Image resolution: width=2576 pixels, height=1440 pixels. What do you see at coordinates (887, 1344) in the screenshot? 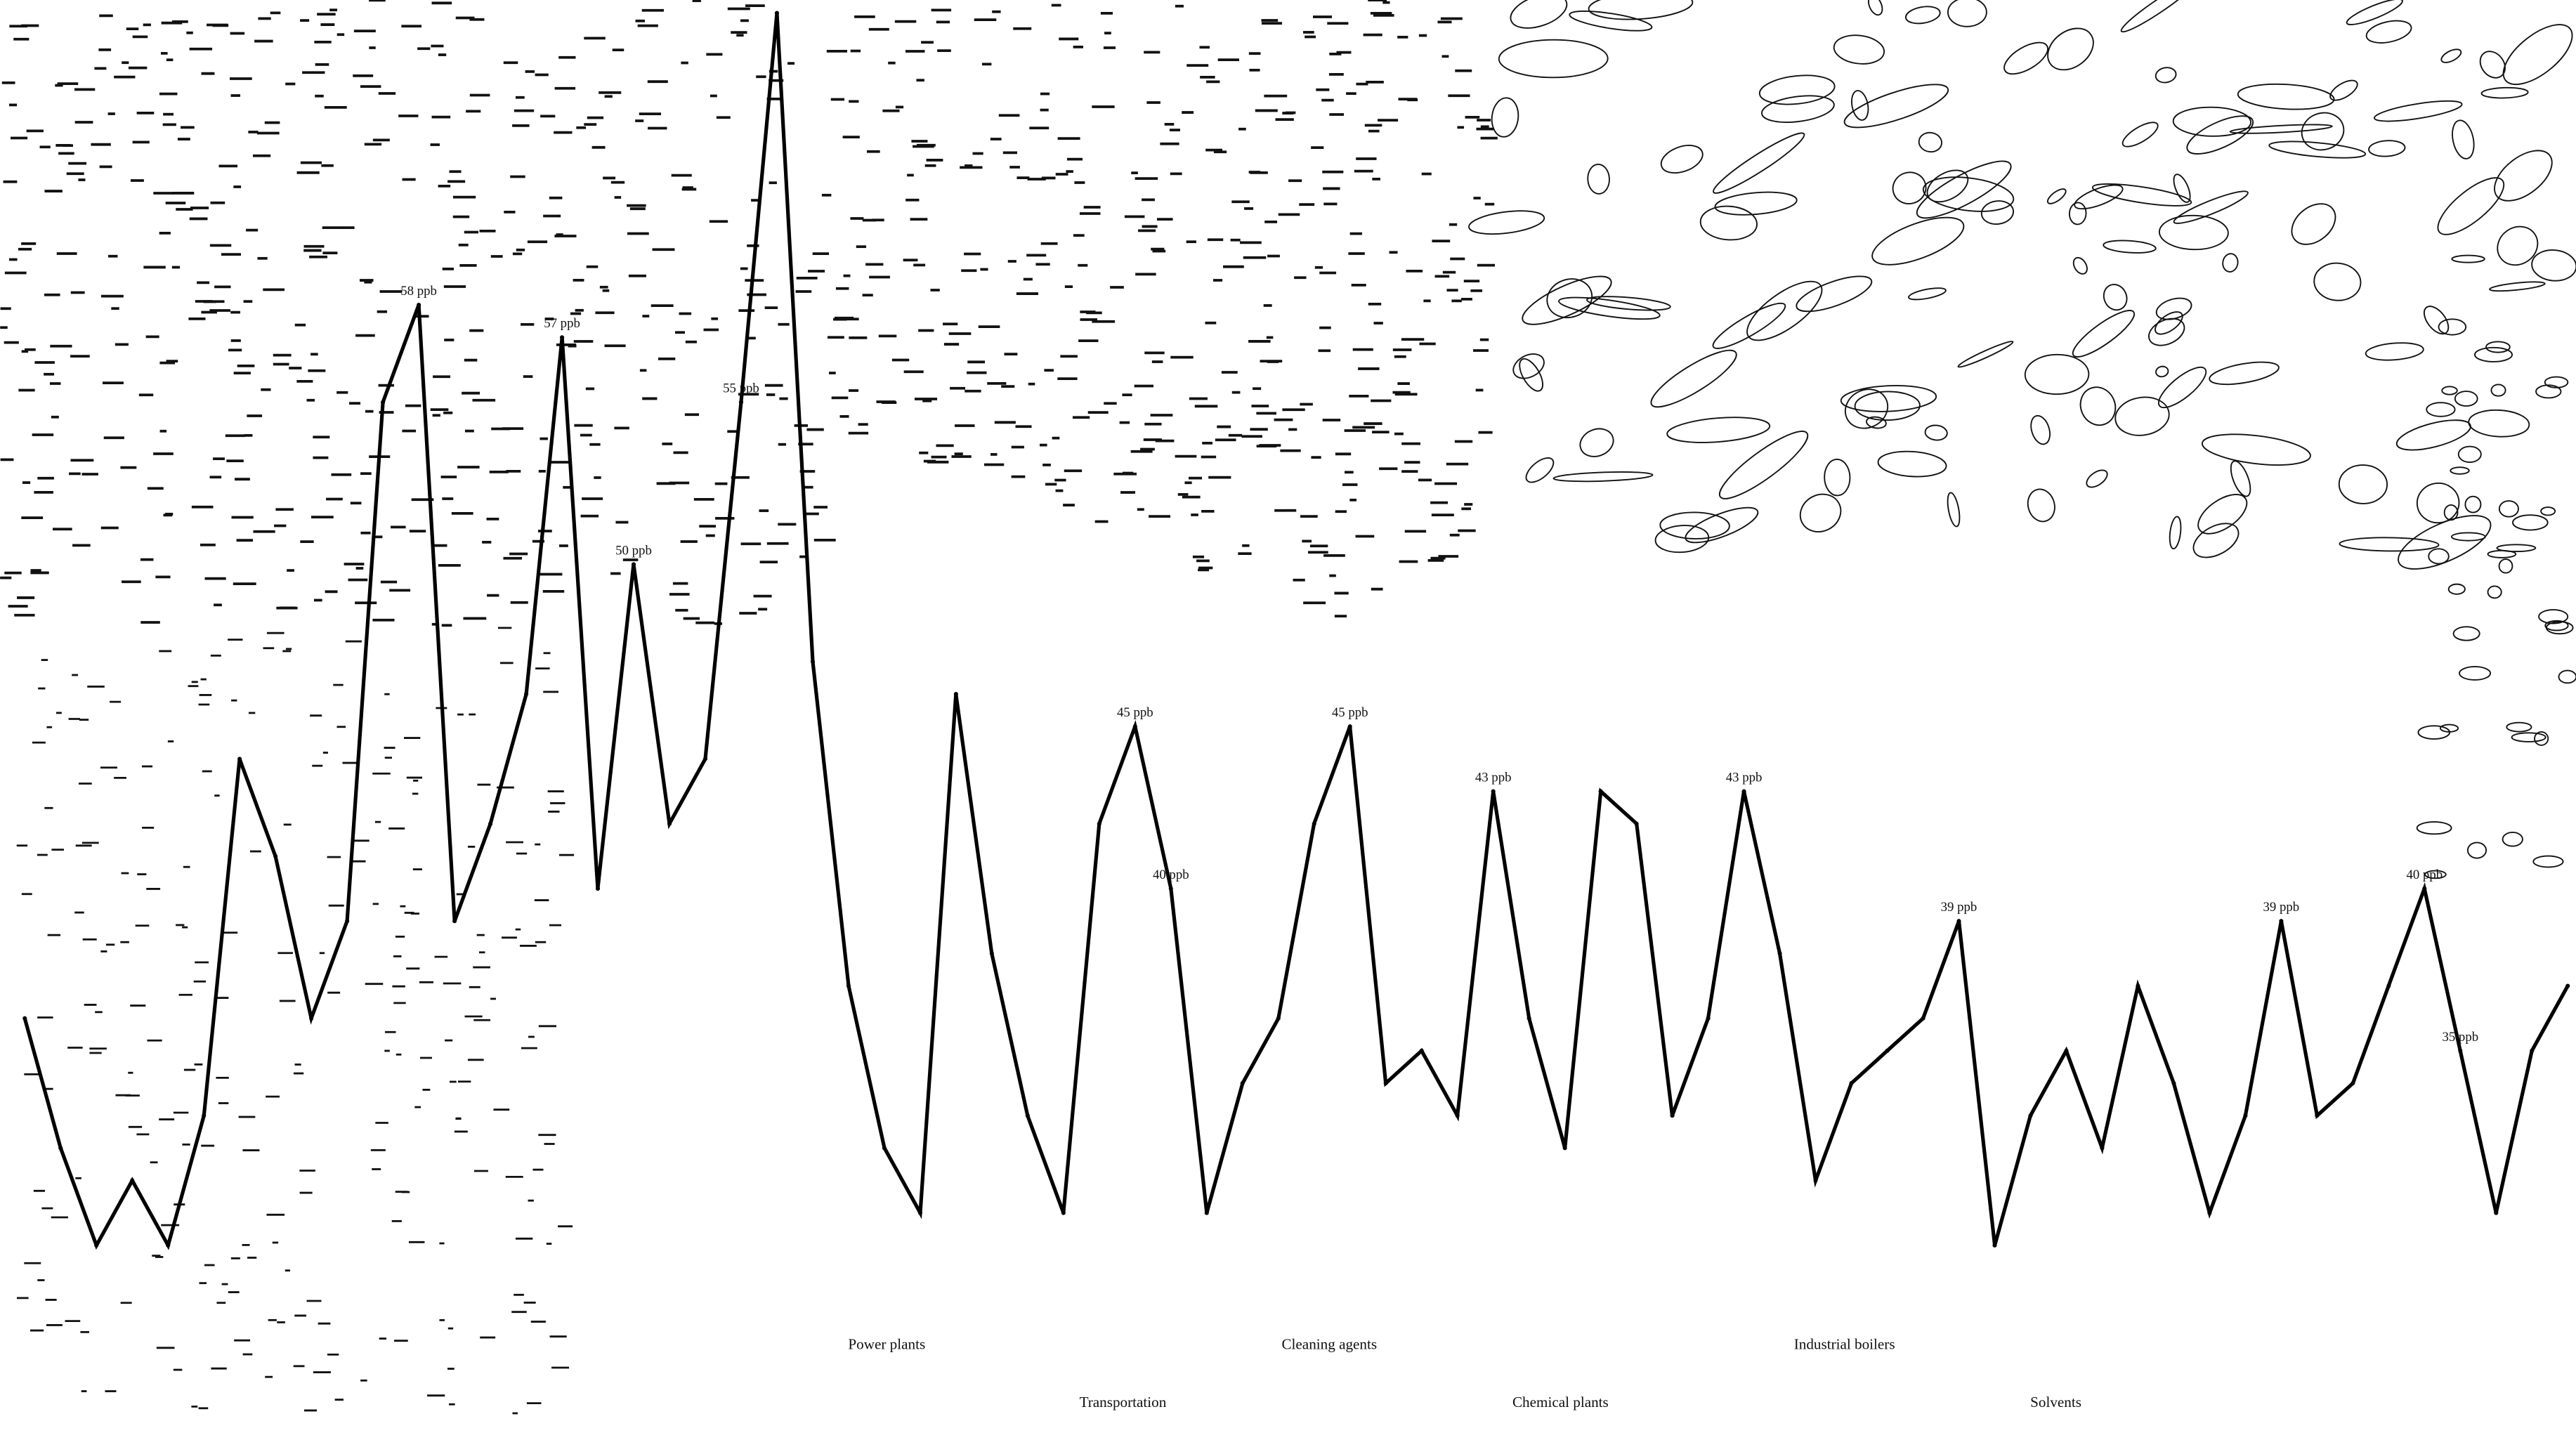
I see `source-label: Power plants` at bounding box center [887, 1344].